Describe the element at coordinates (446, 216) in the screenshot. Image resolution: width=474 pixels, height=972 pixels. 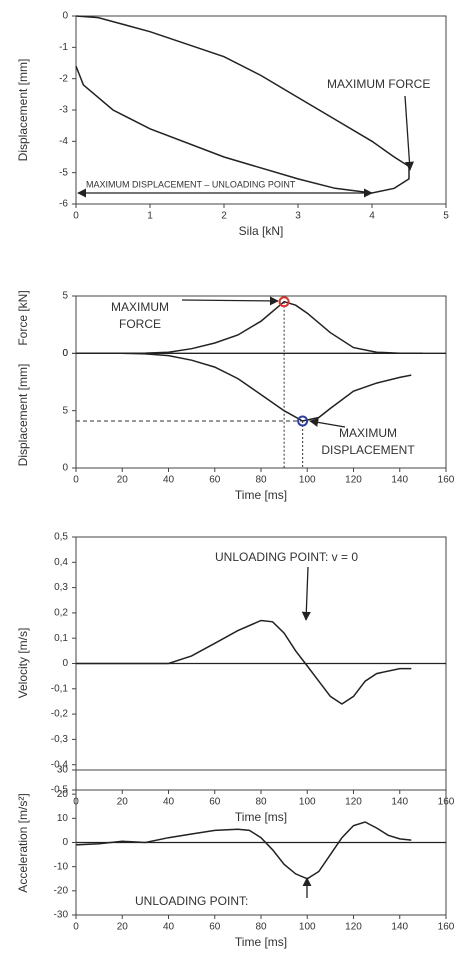
I see `x-tick-label: 5` at that location.